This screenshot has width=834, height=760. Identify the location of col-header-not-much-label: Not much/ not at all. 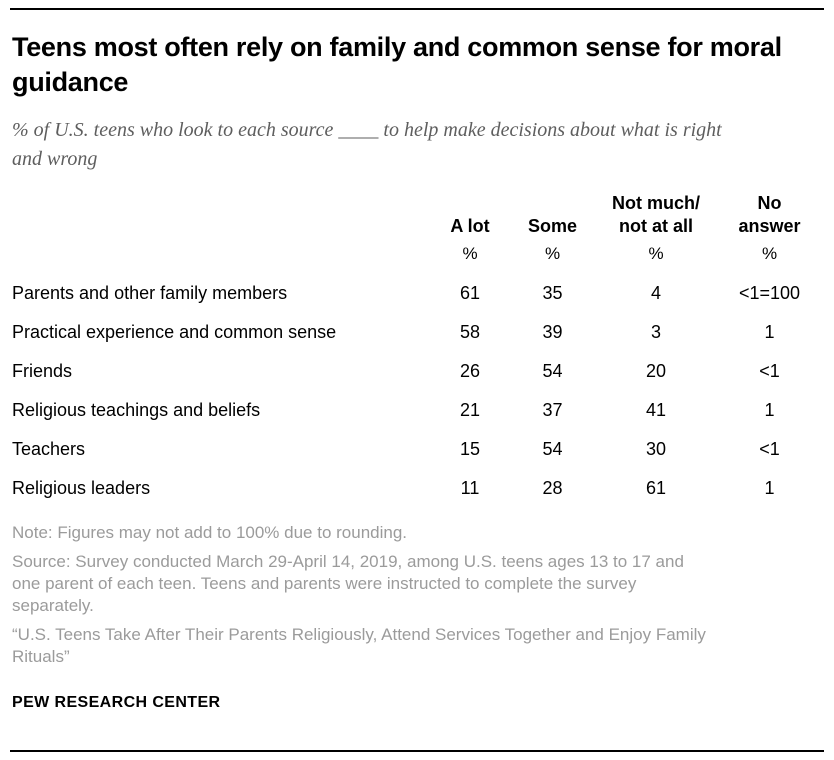
(656, 214).